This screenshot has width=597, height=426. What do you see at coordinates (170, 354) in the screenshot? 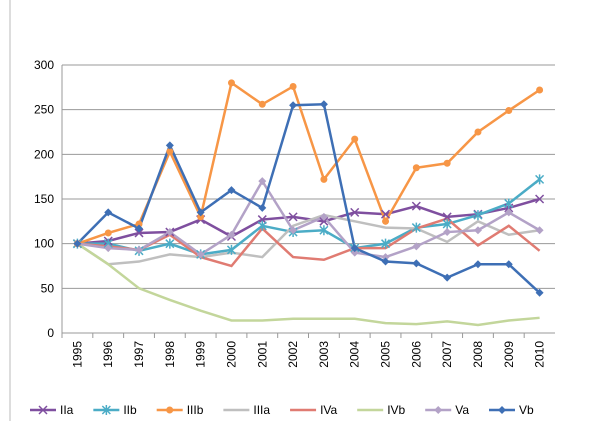
I see `x-tick-label: 1998` at bounding box center [170, 354].